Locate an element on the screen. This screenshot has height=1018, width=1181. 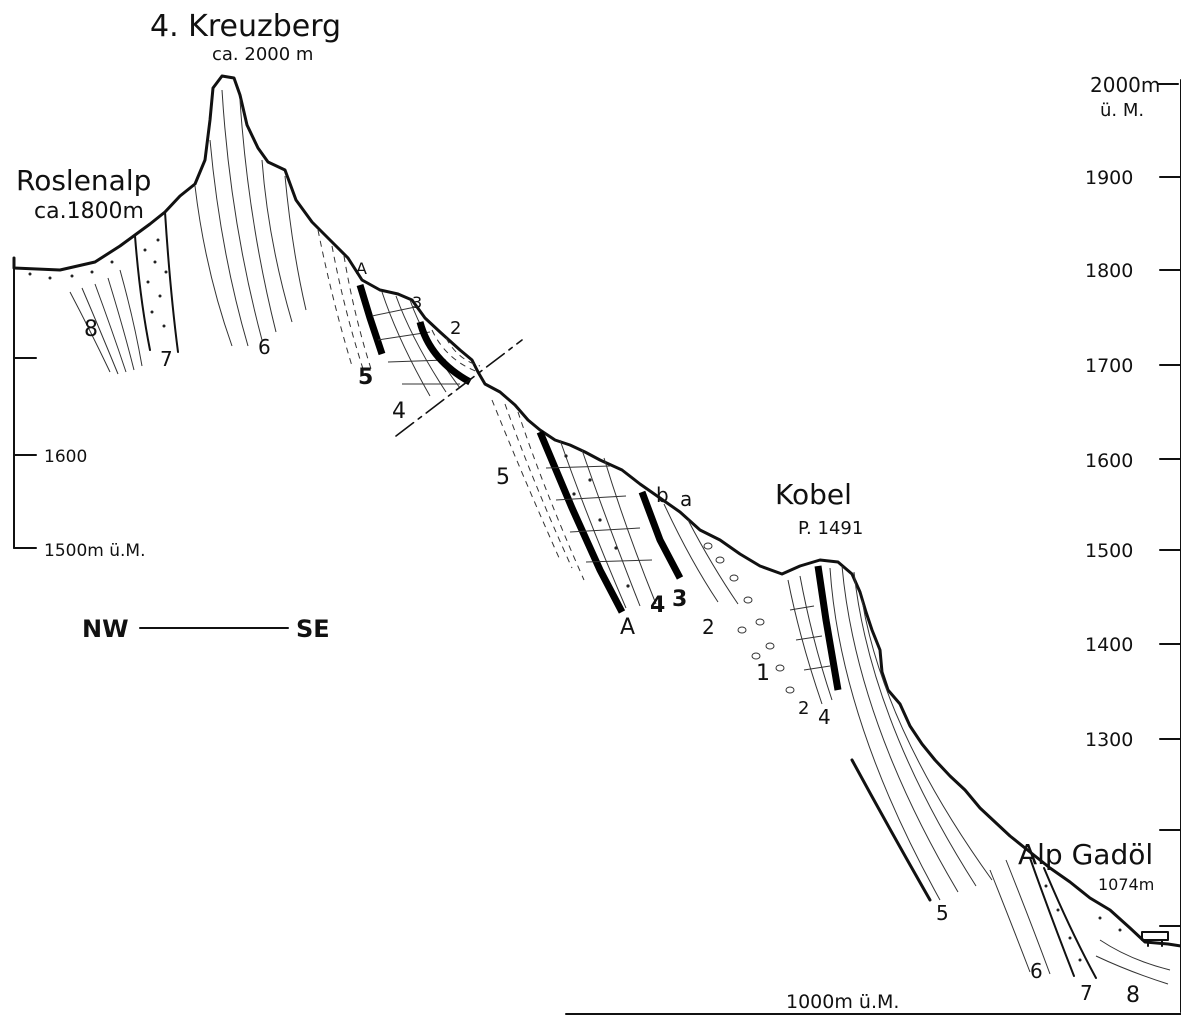
kreuzberg-altitude: ca. 2000 m is located at coordinates (262, 54).